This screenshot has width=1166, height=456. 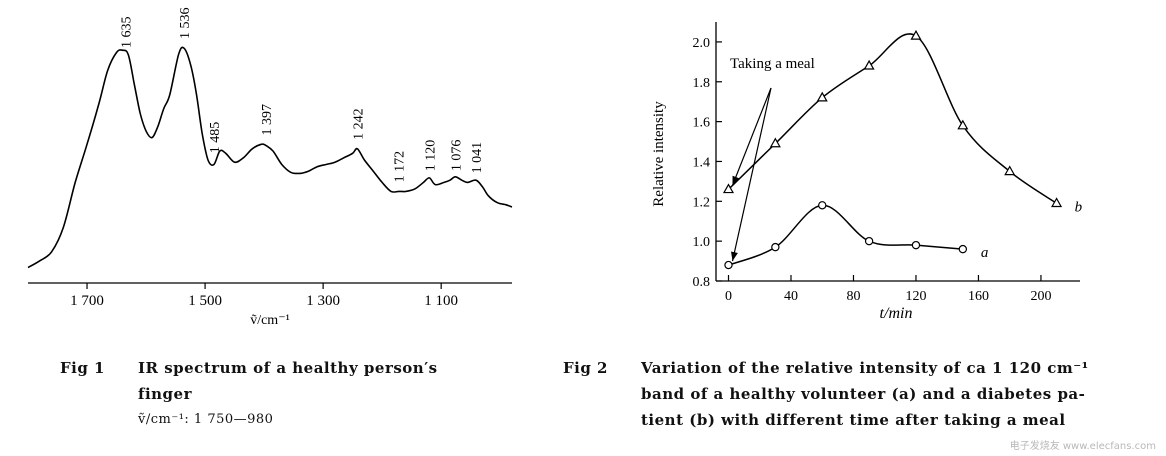 I want to click on fig1-x-tick-label: 1 700, so click(x=87, y=301).